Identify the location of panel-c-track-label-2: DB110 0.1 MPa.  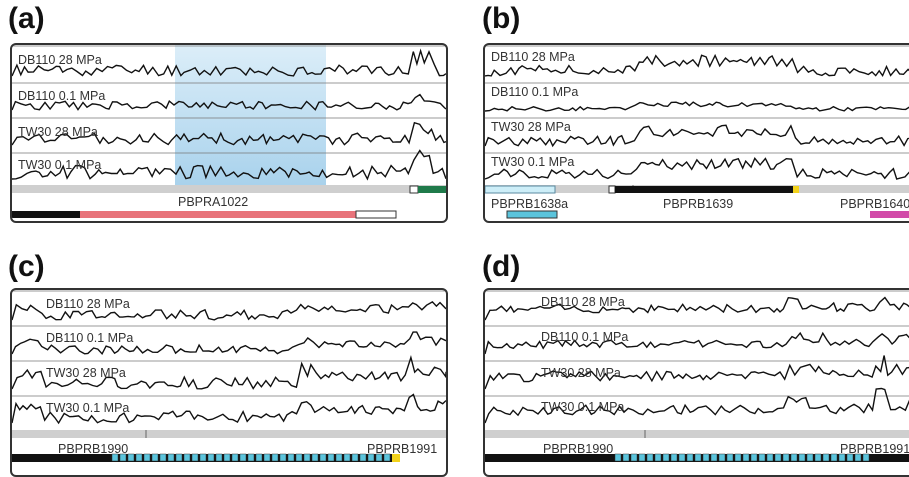
(90, 338).